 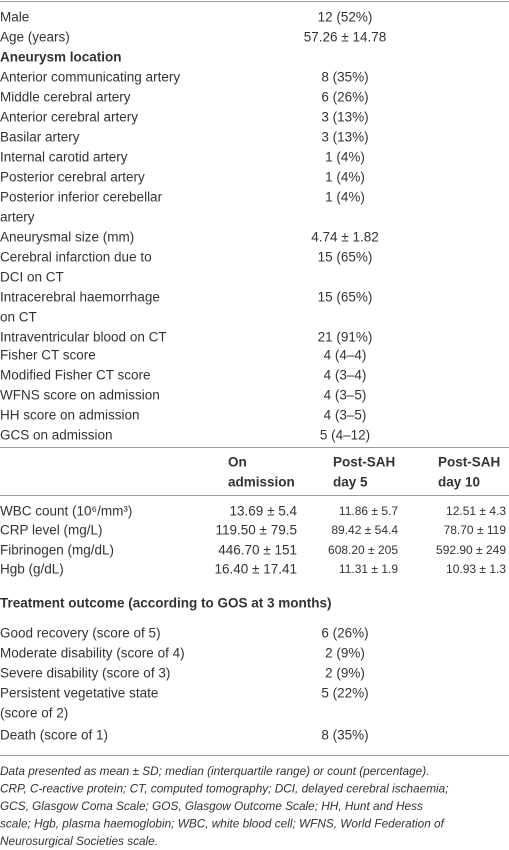 I want to click on cell-value: 119.50 ± 79.5, so click(x=256, y=530).